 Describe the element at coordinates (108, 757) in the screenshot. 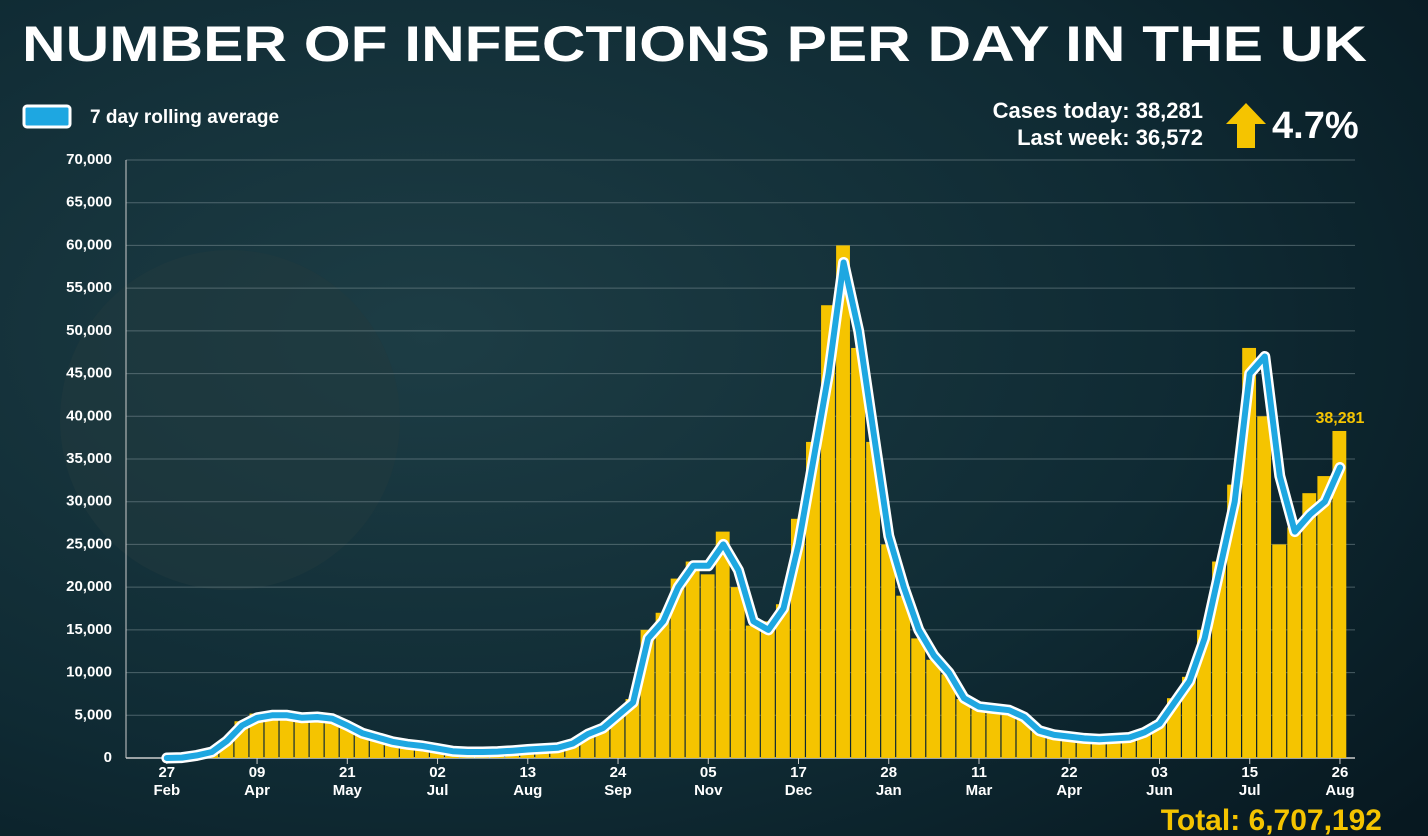

I see `y-tick-label: 0` at that location.